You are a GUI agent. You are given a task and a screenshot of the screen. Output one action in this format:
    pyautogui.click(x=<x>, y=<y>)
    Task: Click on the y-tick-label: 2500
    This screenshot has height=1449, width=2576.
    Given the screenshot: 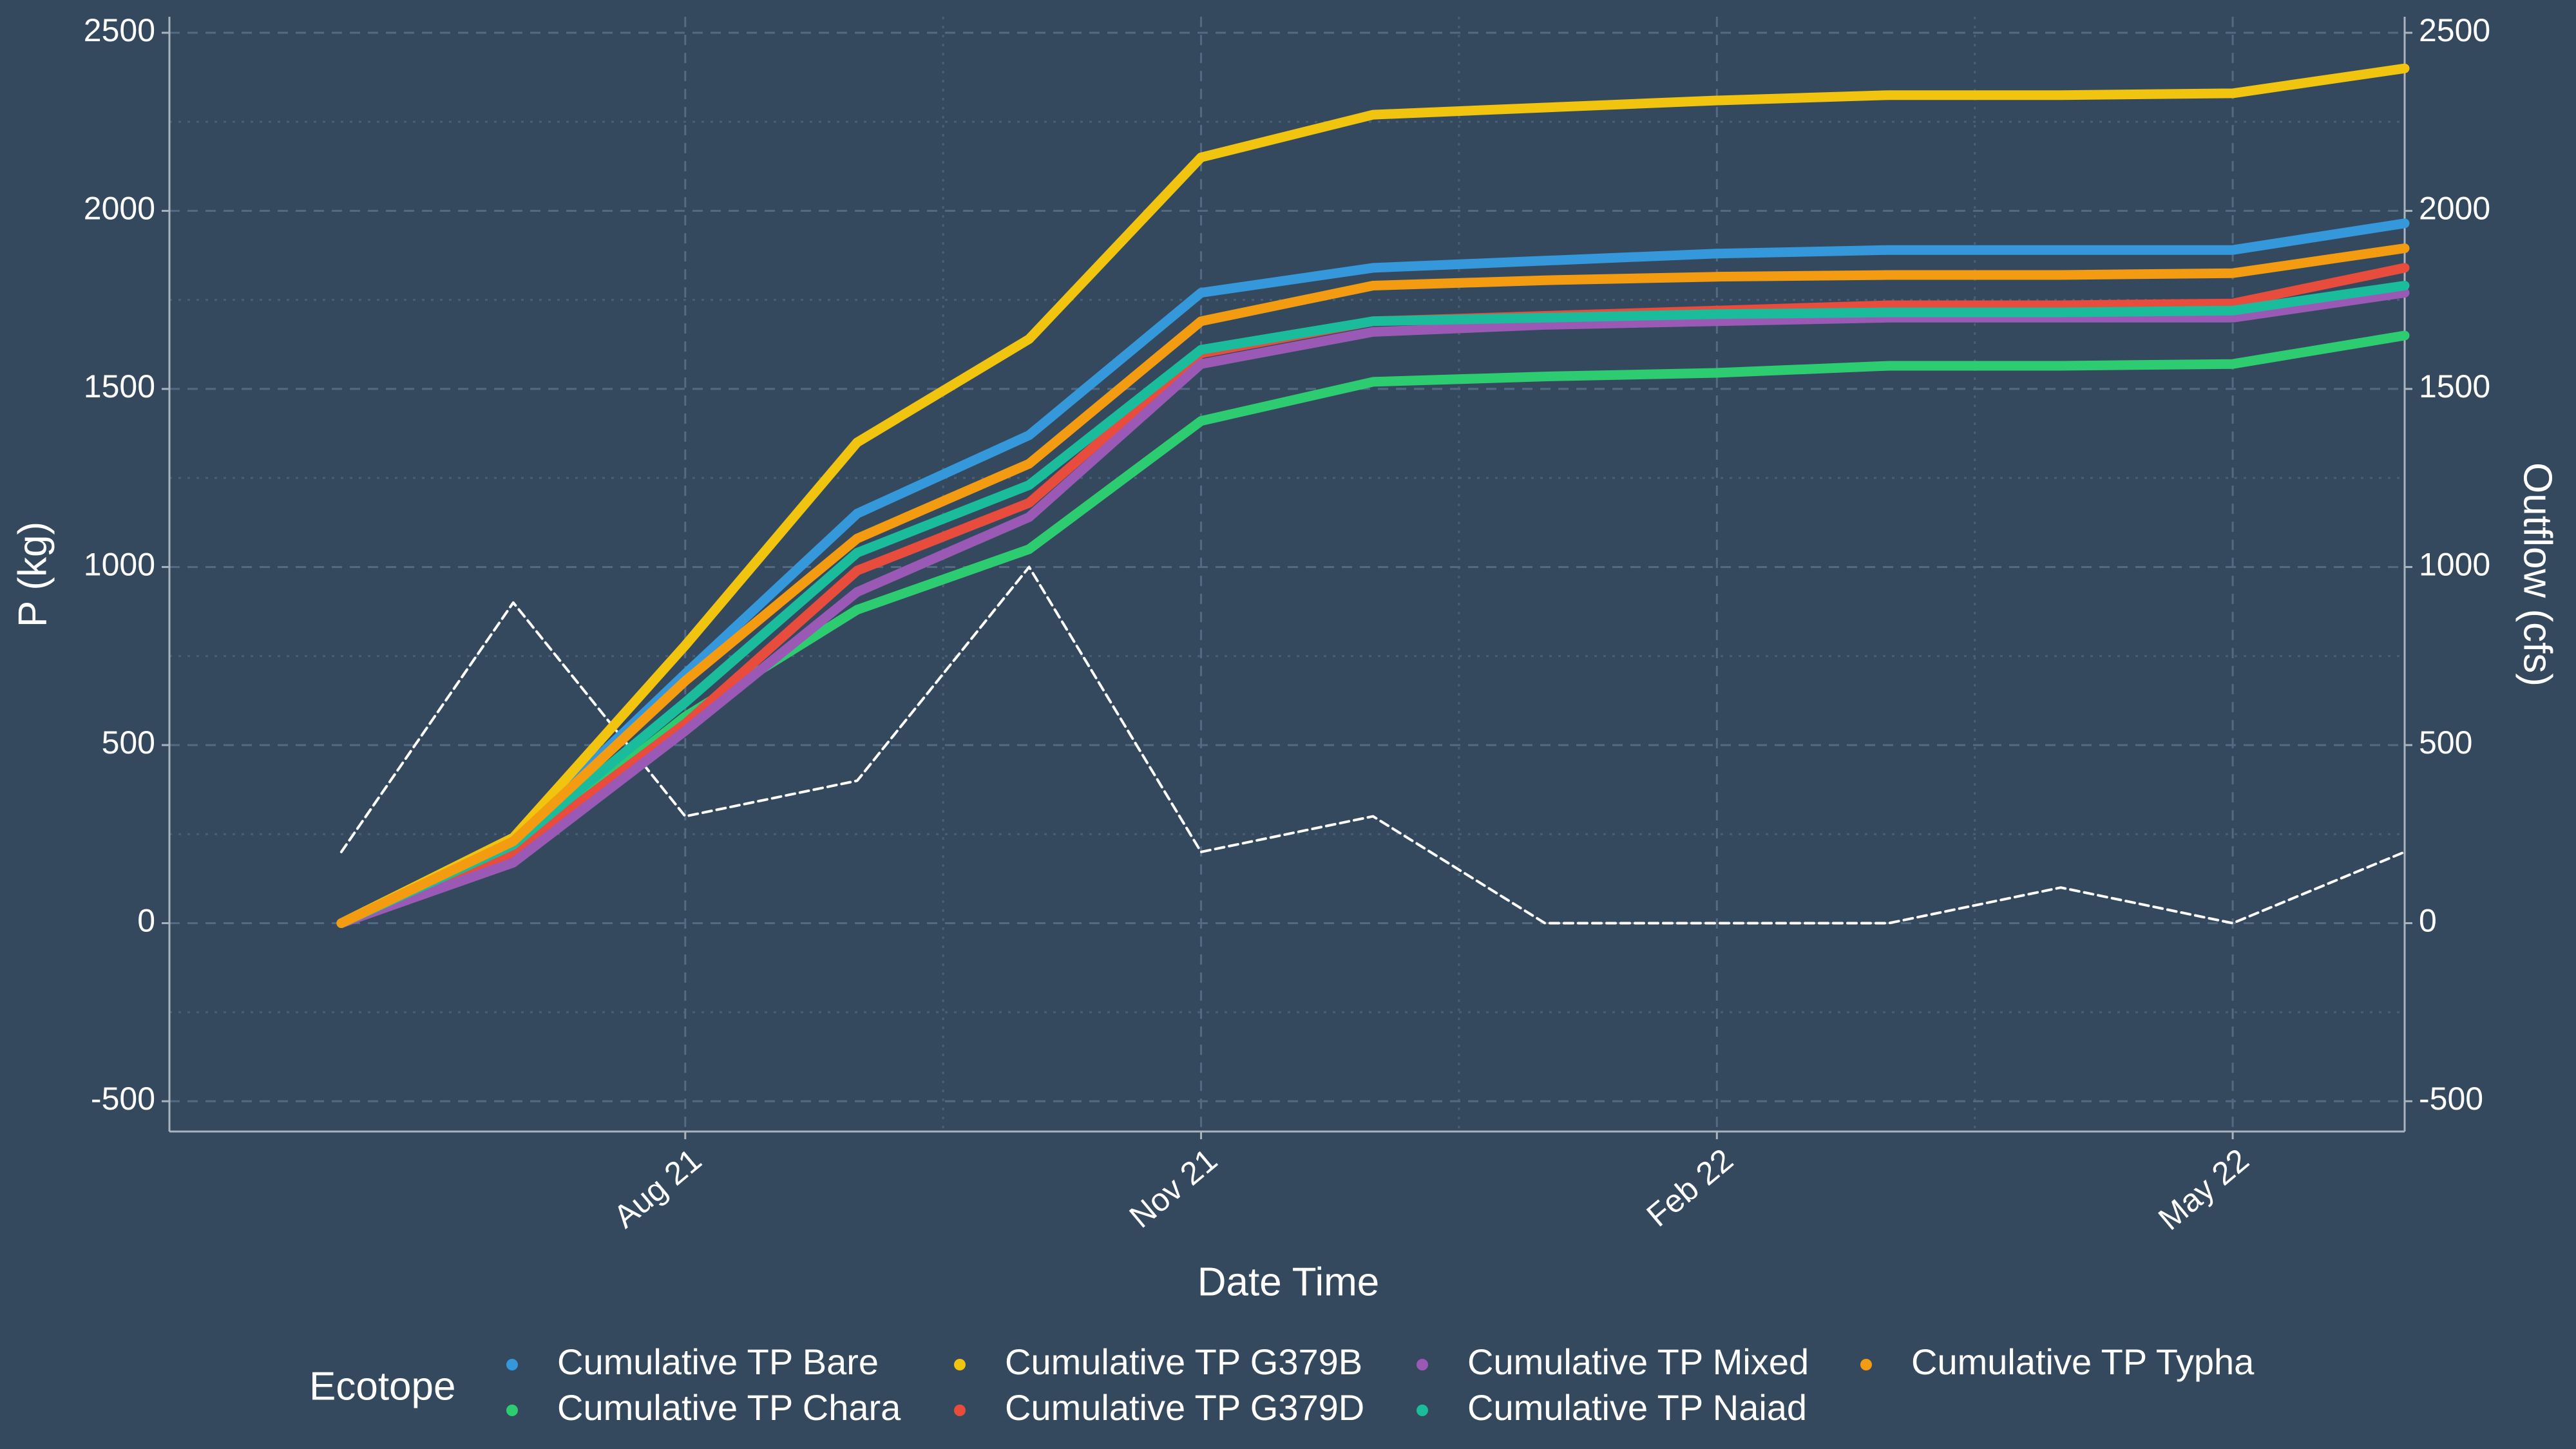 What is the action you would take?
    pyautogui.click(x=119, y=30)
    